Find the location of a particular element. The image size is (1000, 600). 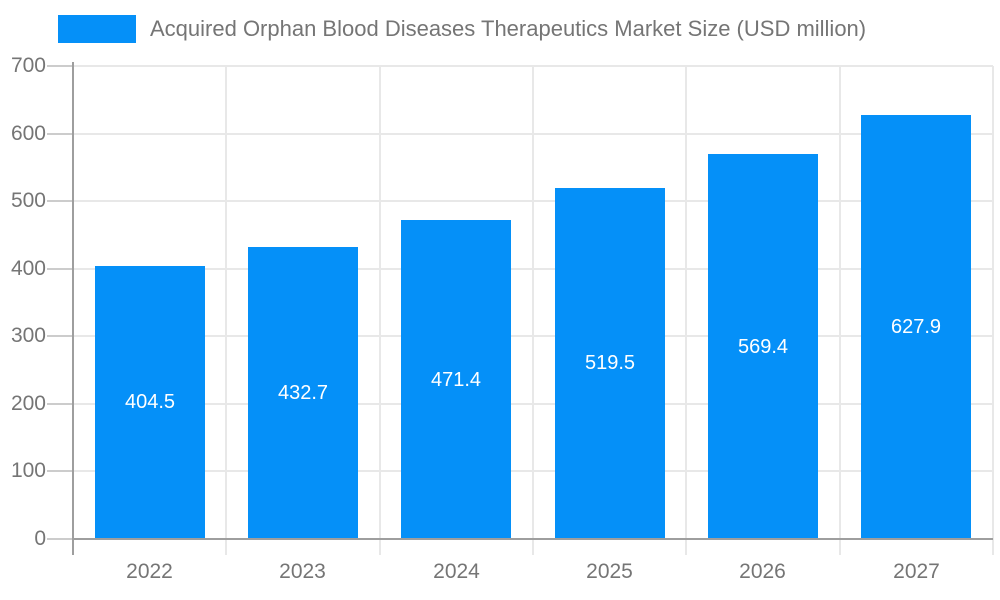

x-tick-label: 2022 is located at coordinates (149, 571).